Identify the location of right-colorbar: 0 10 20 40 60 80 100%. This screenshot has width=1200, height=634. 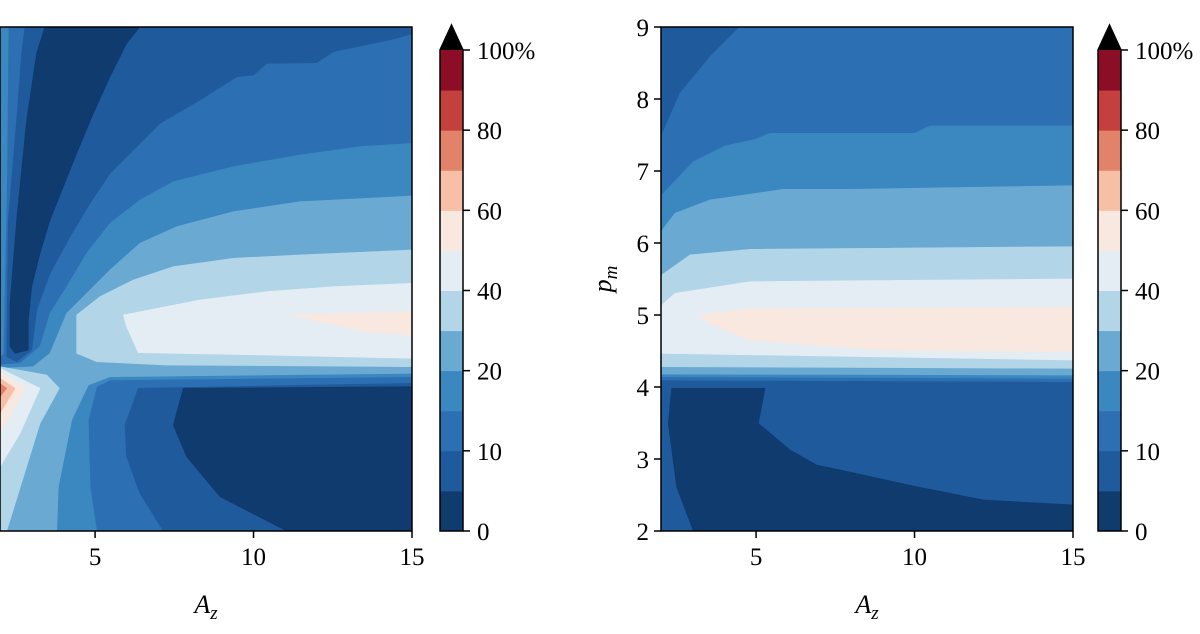
(1145, 284).